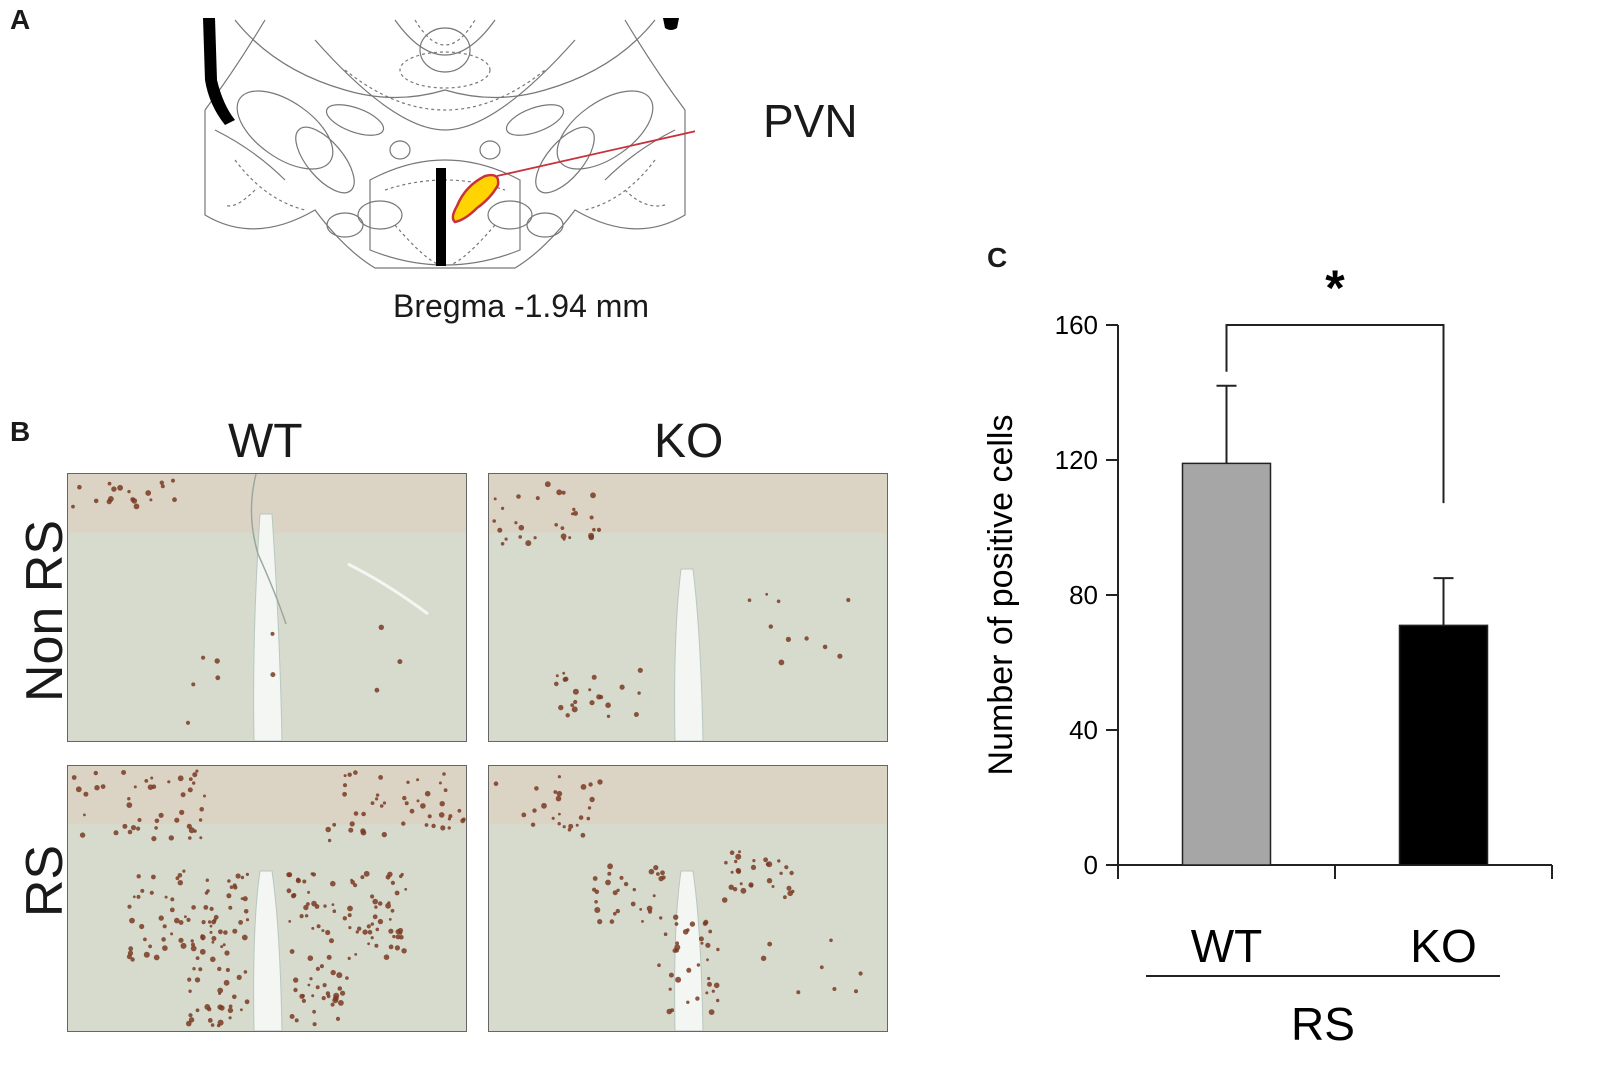  I want to click on bar-ko, so click(1443, 745).